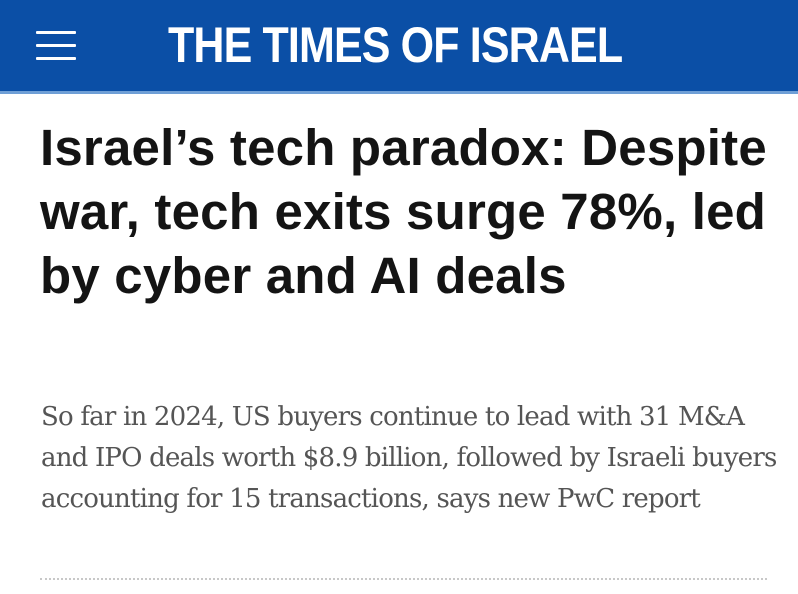 The width and height of the screenshot is (798, 594). Describe the element at coordinates (395, 45) in the screenshot. I see `site-logo: THE TIMES OF ISRAEL` at that location.